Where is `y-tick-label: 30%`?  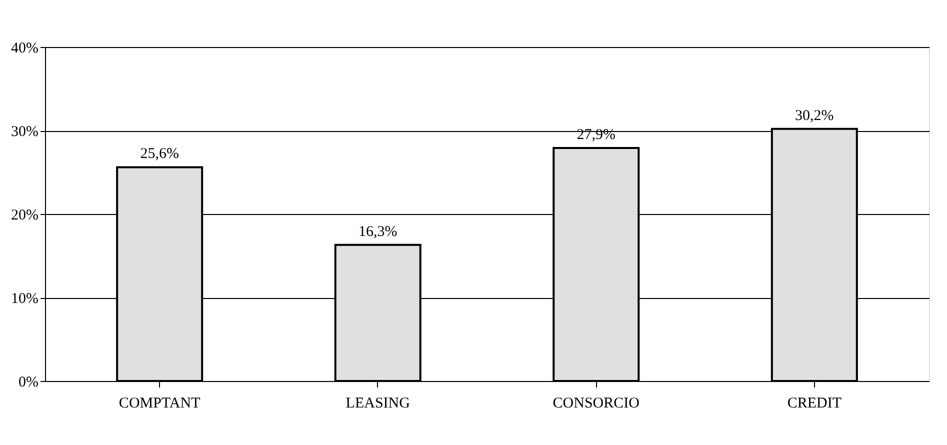 y-tick-label: 30% is located at coordinates (24, 132).